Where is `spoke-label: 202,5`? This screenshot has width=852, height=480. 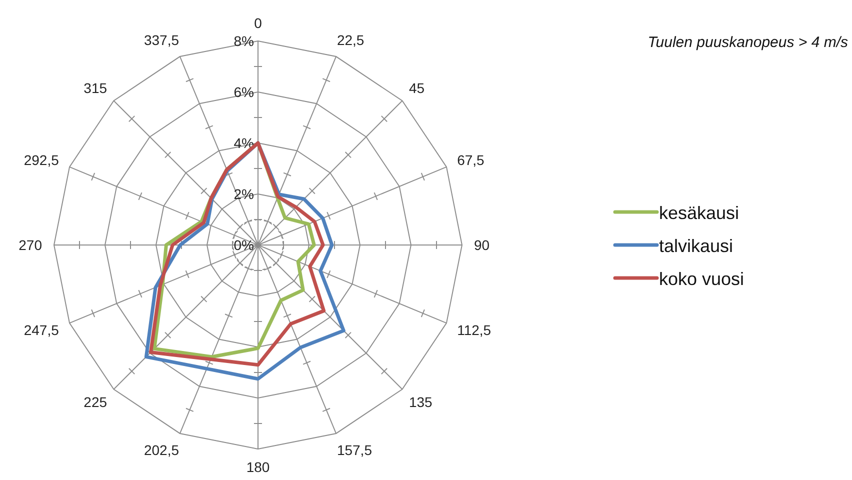 spoke-label: 202,5 is located at coordinates (162, 450).